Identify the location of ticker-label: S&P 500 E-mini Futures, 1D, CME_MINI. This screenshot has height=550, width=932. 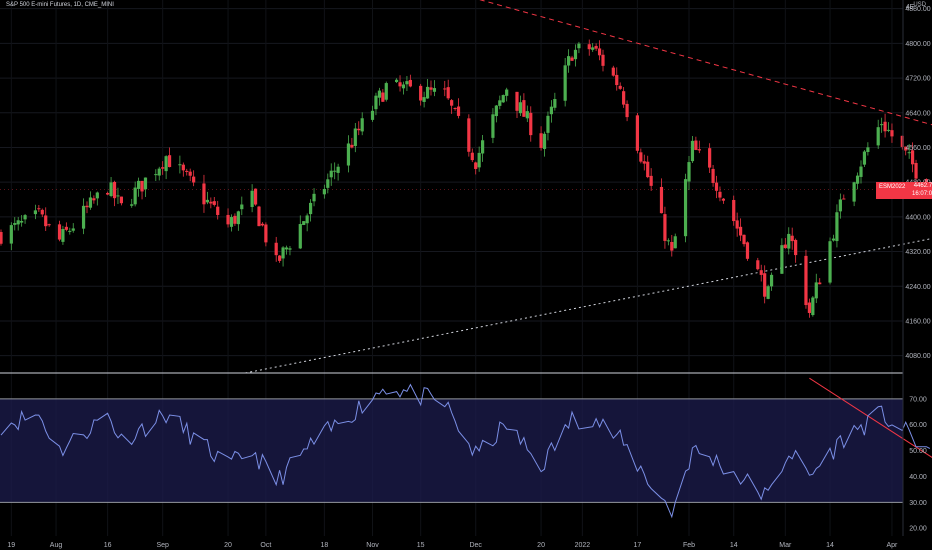
(60, 5).